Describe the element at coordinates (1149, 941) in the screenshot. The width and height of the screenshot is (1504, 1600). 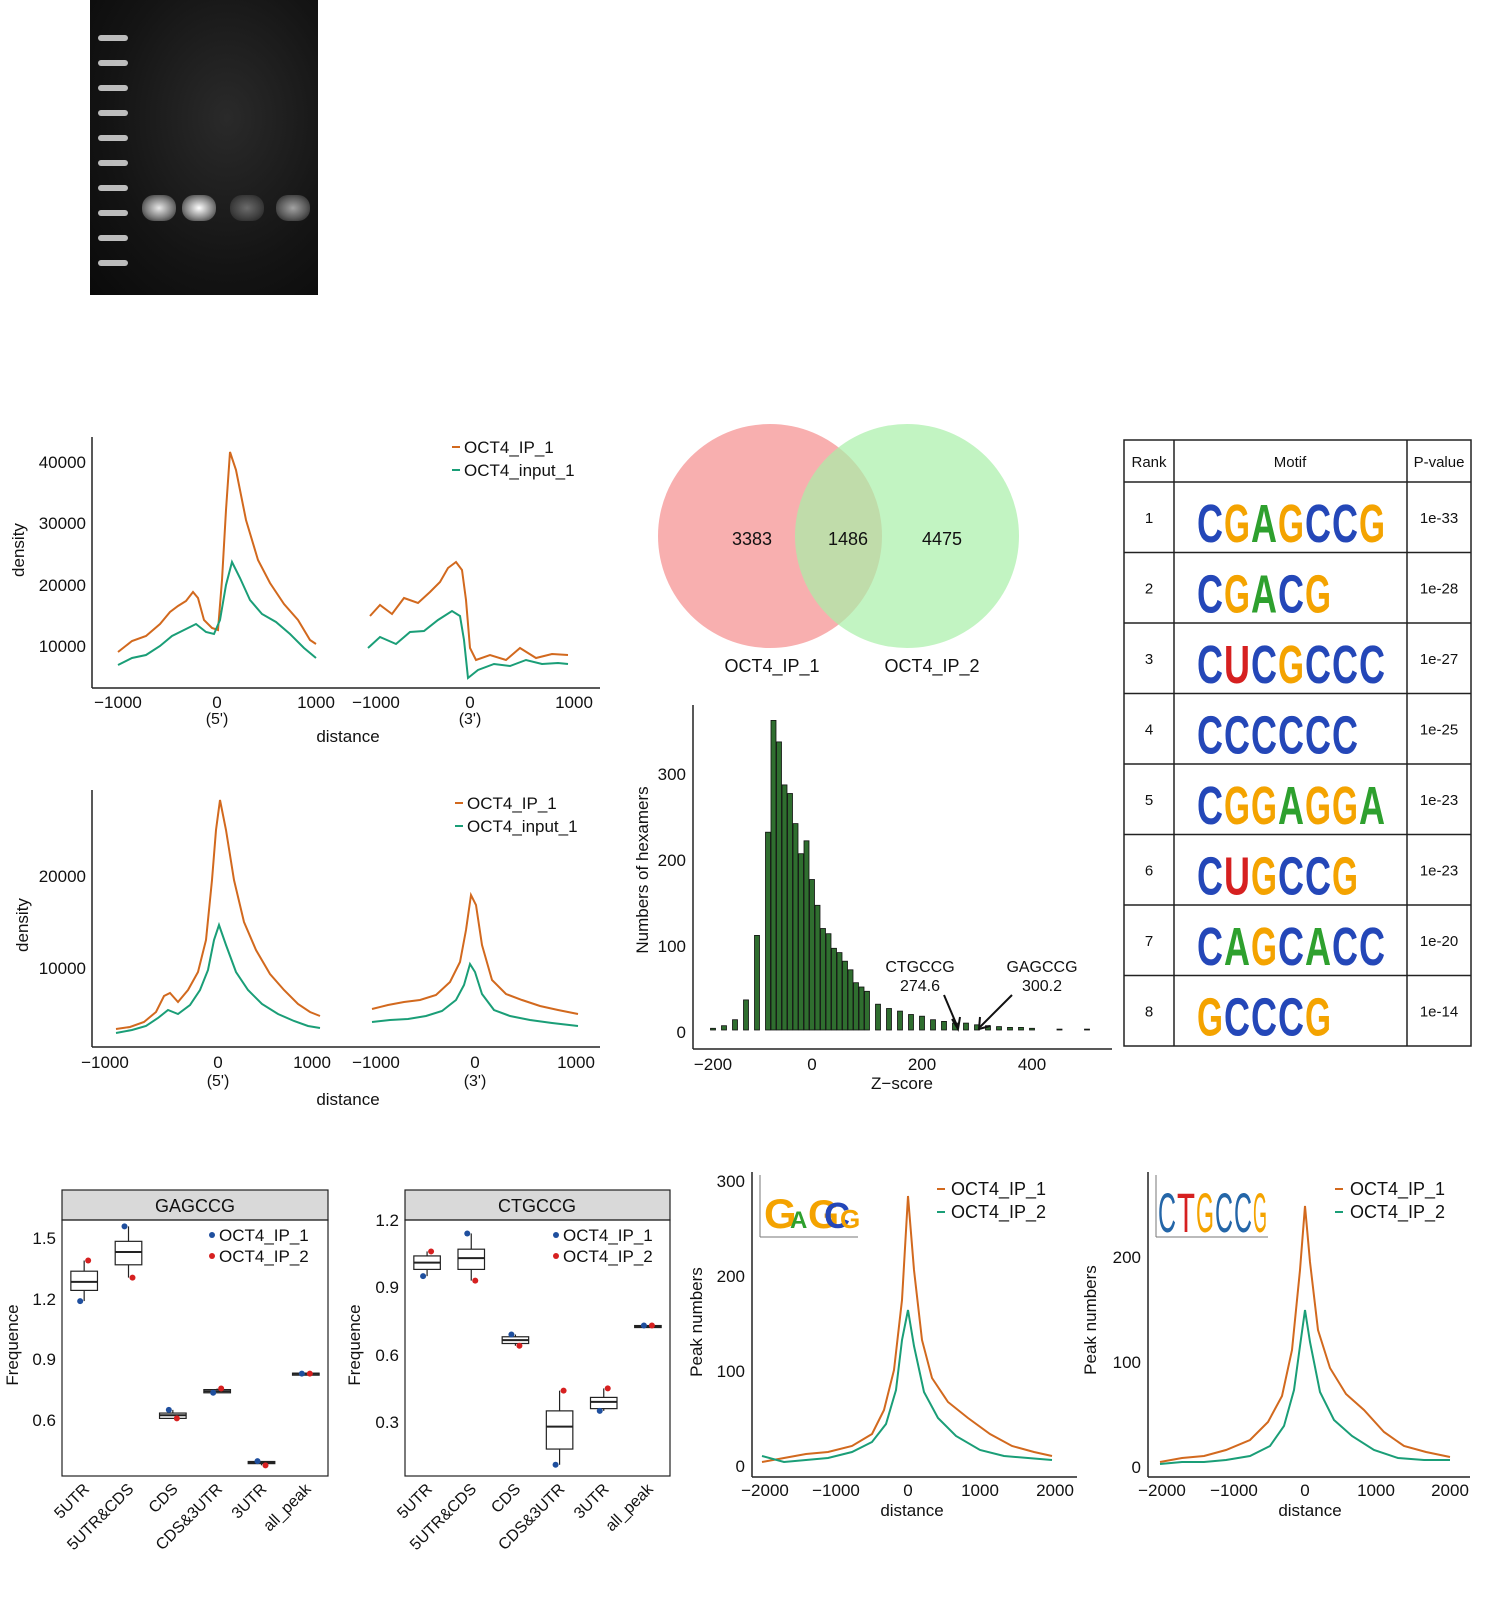
I see `motif-rank: 7` at that location.